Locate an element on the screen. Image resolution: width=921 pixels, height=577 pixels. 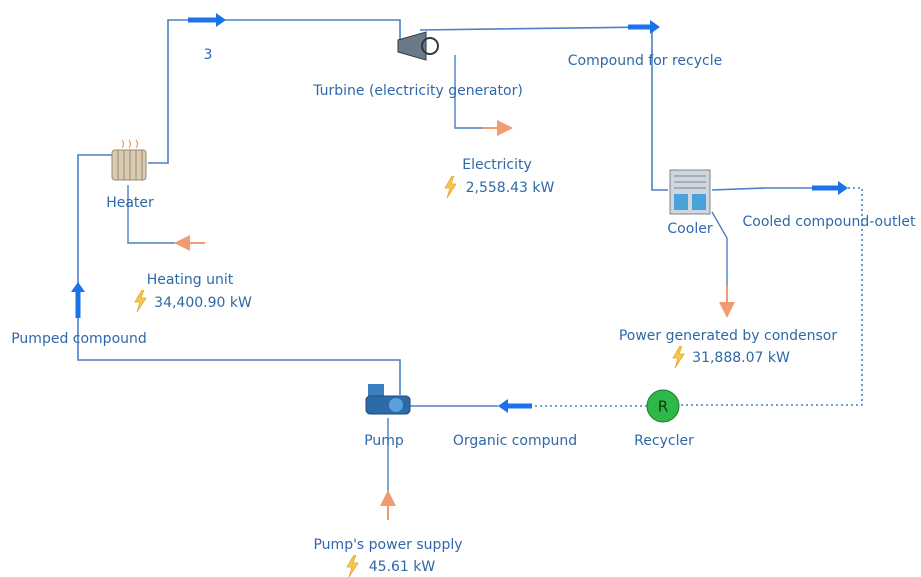
node-label: Recycler is located at coordinates (664, 441).